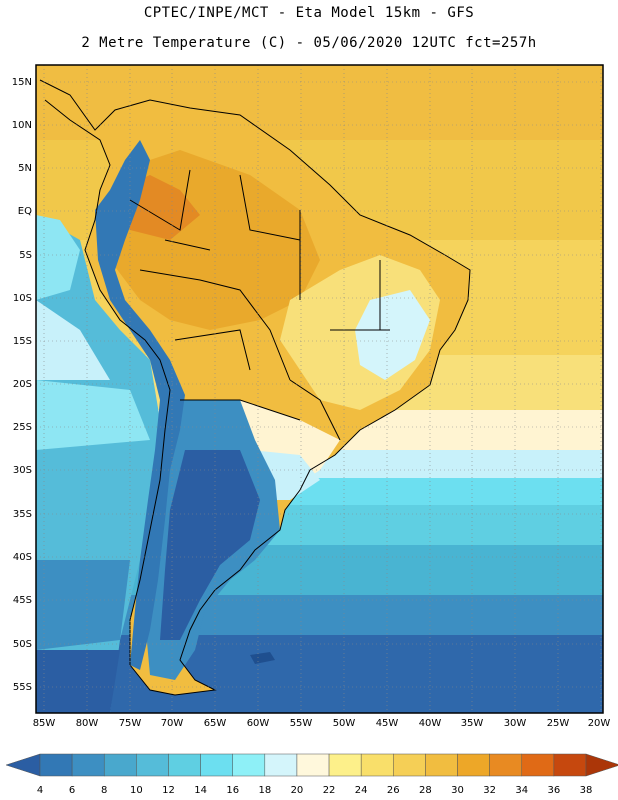 The height and width of the screenshot is (800, 618). I want to click on lon-label: 65W, so click(215, 723).